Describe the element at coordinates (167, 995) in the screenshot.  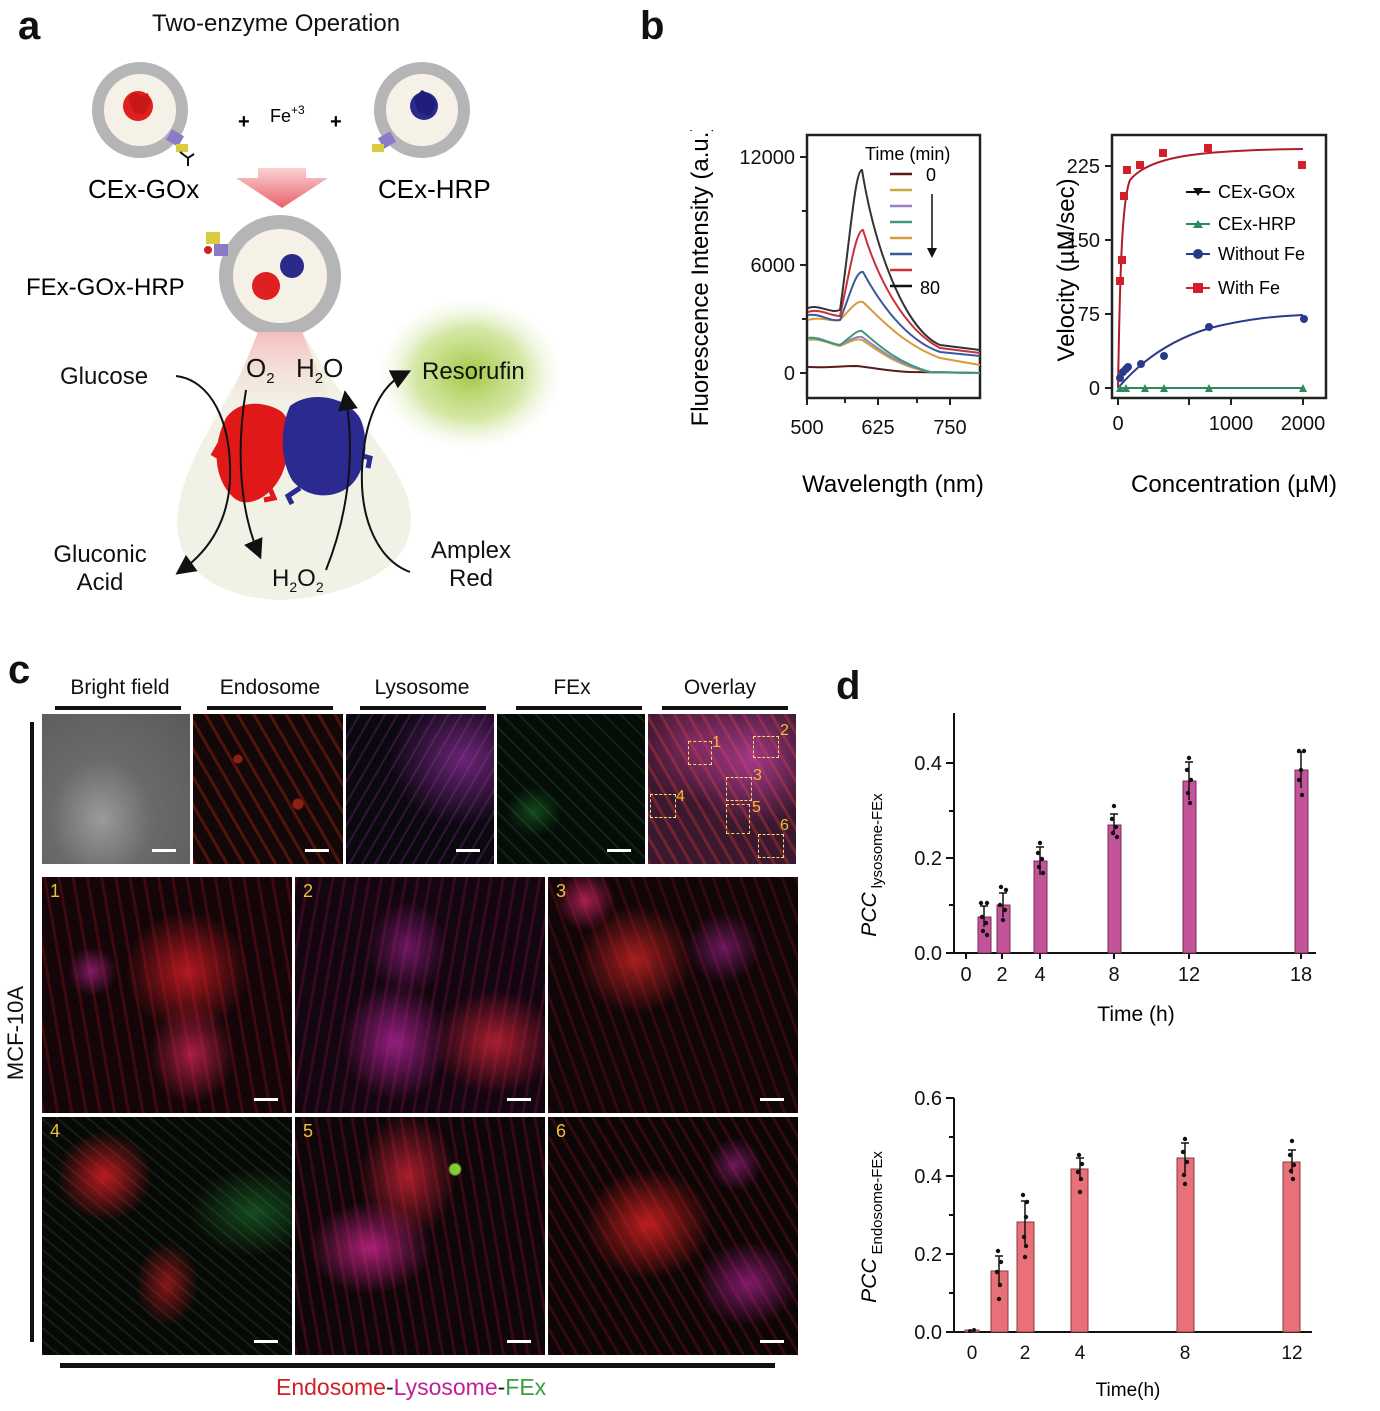
I see `zoom-tile-1: 1` at that location.